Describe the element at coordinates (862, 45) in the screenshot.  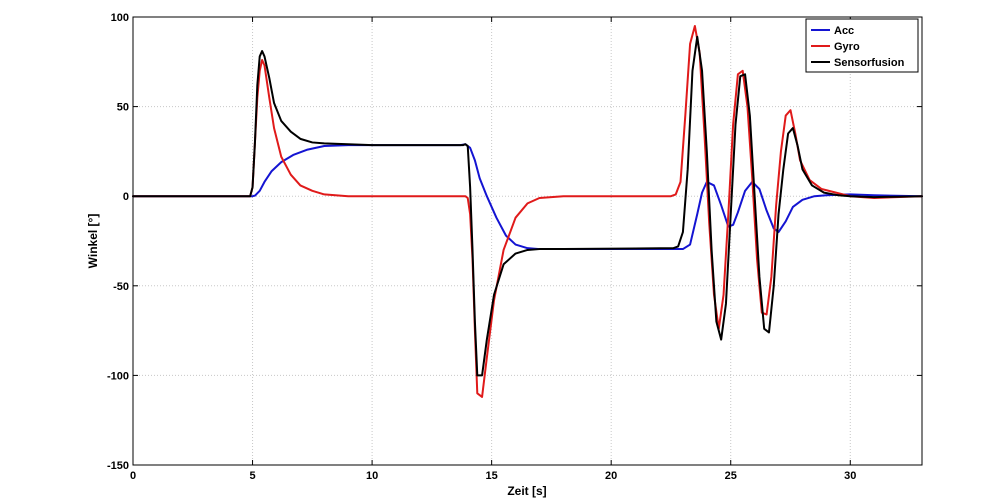
I see `legend: Acc Gyro Sensorfusion` at that location.